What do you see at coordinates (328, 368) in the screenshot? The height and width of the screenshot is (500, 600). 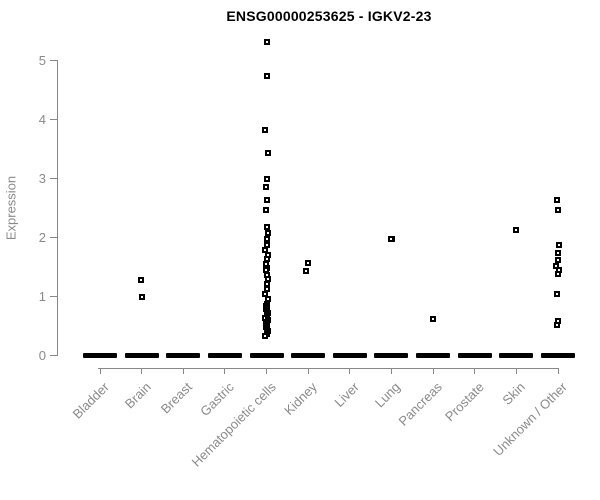 I see `x-axis-line` at bounding box center [328, 368].